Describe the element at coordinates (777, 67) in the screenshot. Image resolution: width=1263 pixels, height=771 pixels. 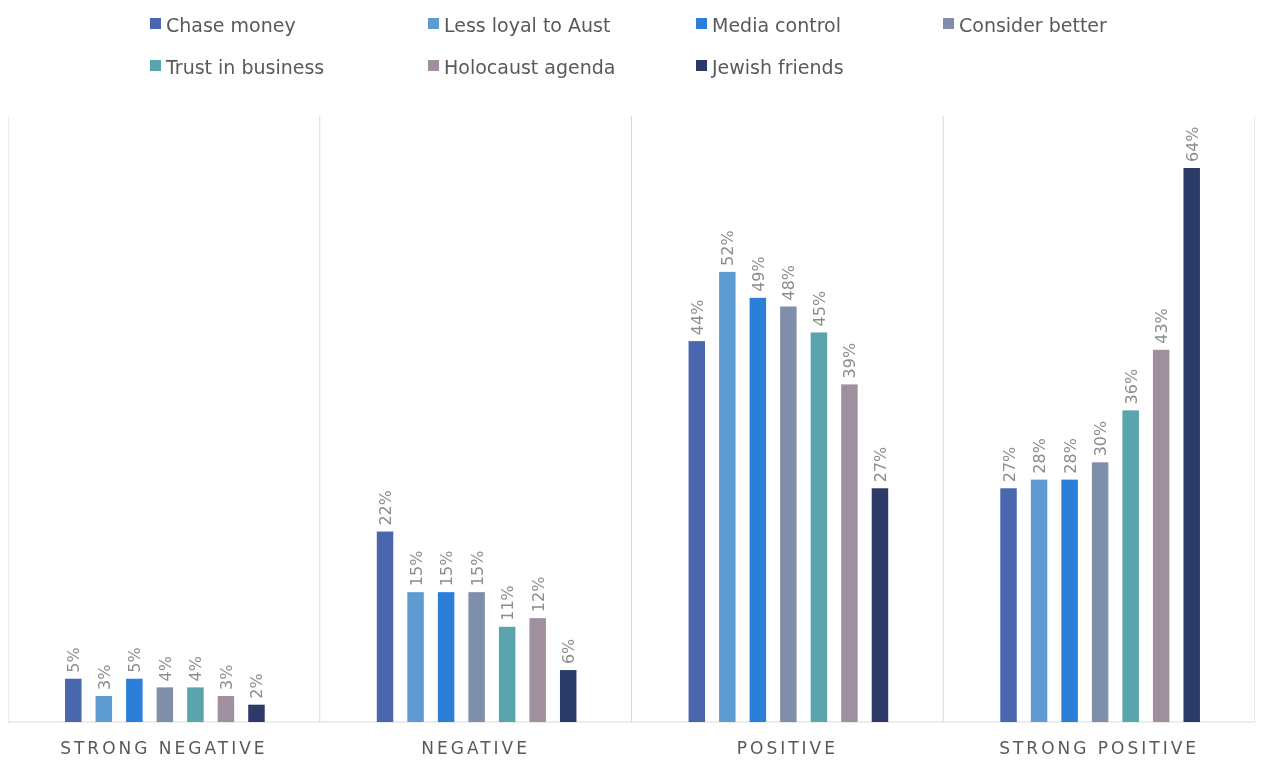
I see `legend-label: Jewish friends` at that location.